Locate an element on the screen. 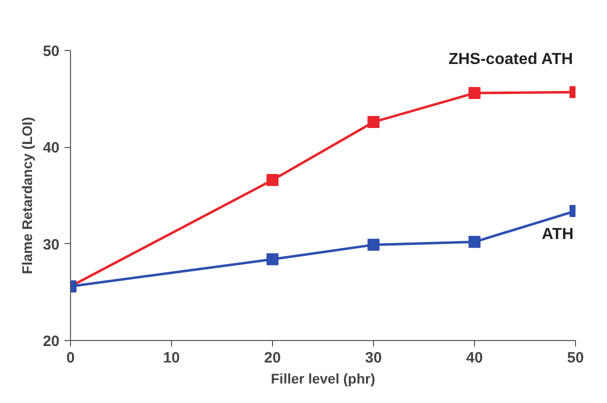  x-tick-label: 0 is located at coordinates (70, 358).